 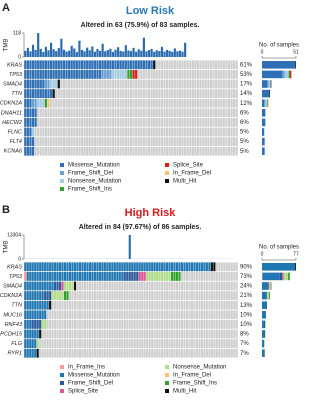 I want to click on gene-label: FLG, so click(x=16, y=344).